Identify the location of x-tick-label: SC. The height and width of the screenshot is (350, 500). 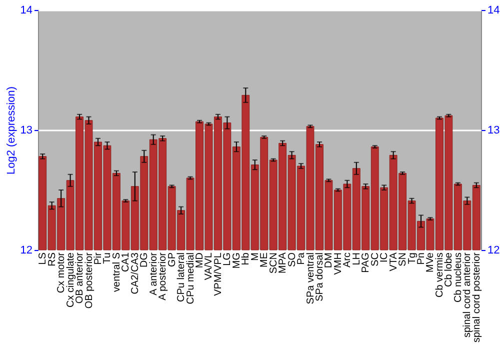
(375, 259).